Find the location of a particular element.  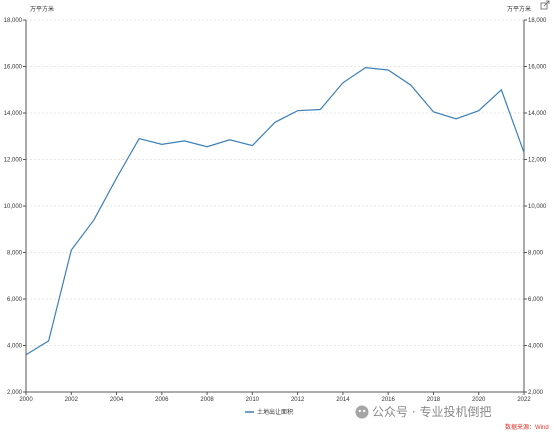

x-tick-label: 2010 is located at coordinates (253, 400).